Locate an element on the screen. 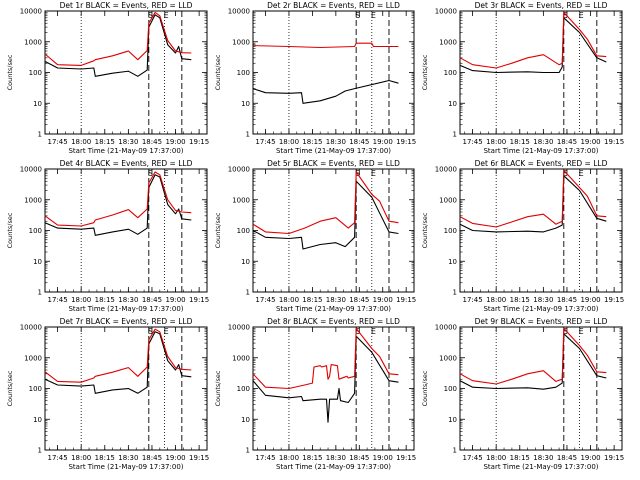 This screenshot has height=480, width=640. x-tick-label: 18:00 is located at coordinates (289, 458).